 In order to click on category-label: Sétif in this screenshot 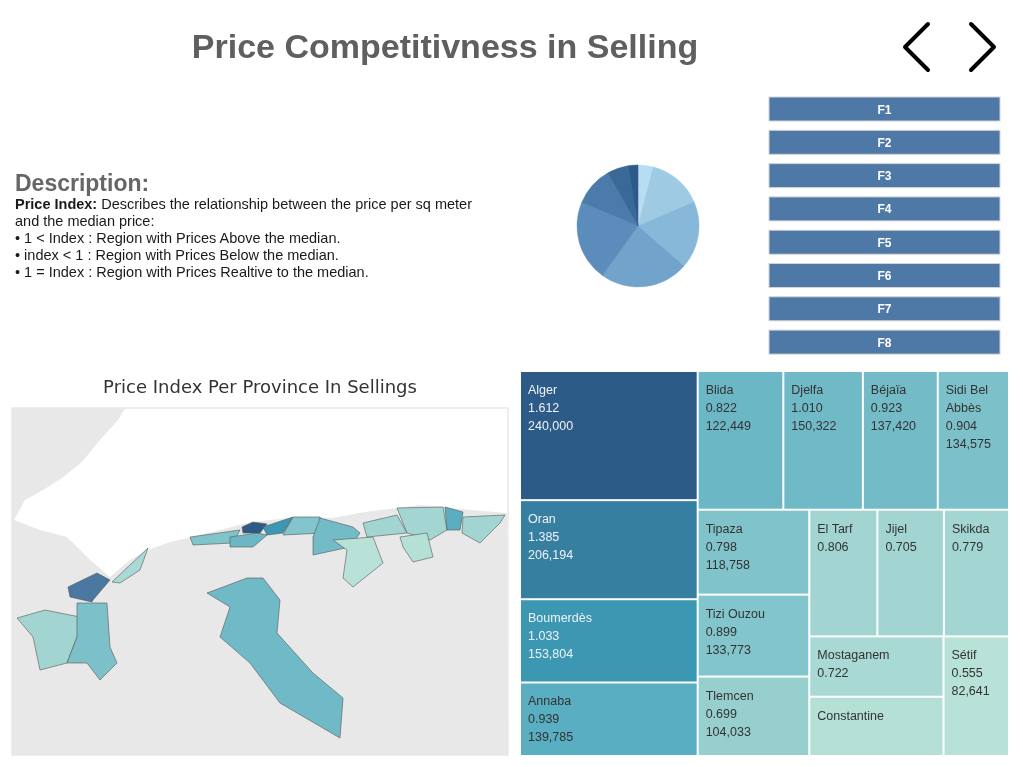, I will do `click(964, 655)`.